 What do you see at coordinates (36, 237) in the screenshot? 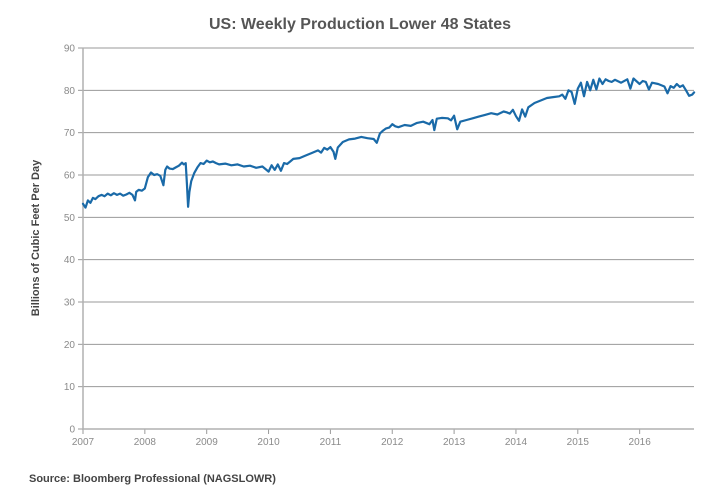
I see `y-axis-label: Billions of Cubic Feet Per Day` at bounding box center [36, 237].